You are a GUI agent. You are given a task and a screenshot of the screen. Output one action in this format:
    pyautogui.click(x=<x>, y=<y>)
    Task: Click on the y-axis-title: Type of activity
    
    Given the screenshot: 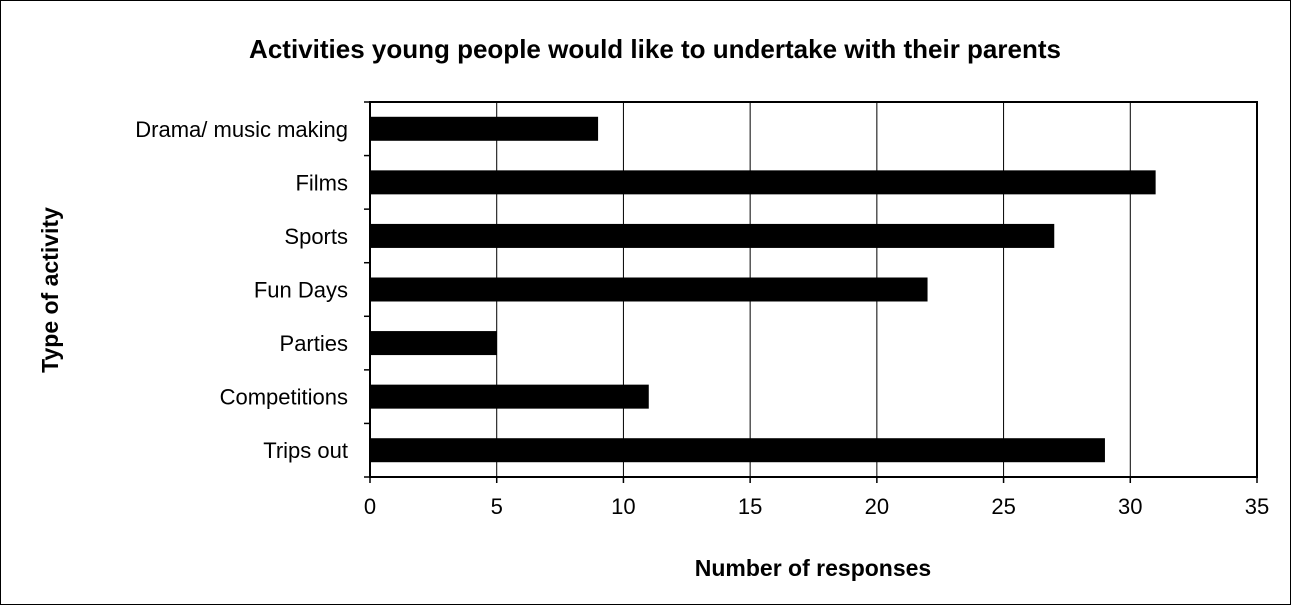 What is the action you would take?
    pyautogui.click(x=50, y=290)
    